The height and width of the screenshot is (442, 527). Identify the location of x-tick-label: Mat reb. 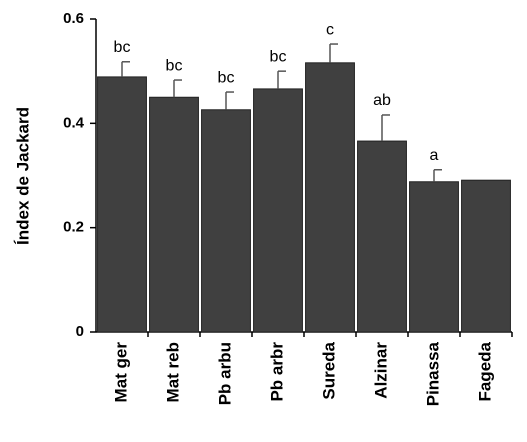
(172, 372).